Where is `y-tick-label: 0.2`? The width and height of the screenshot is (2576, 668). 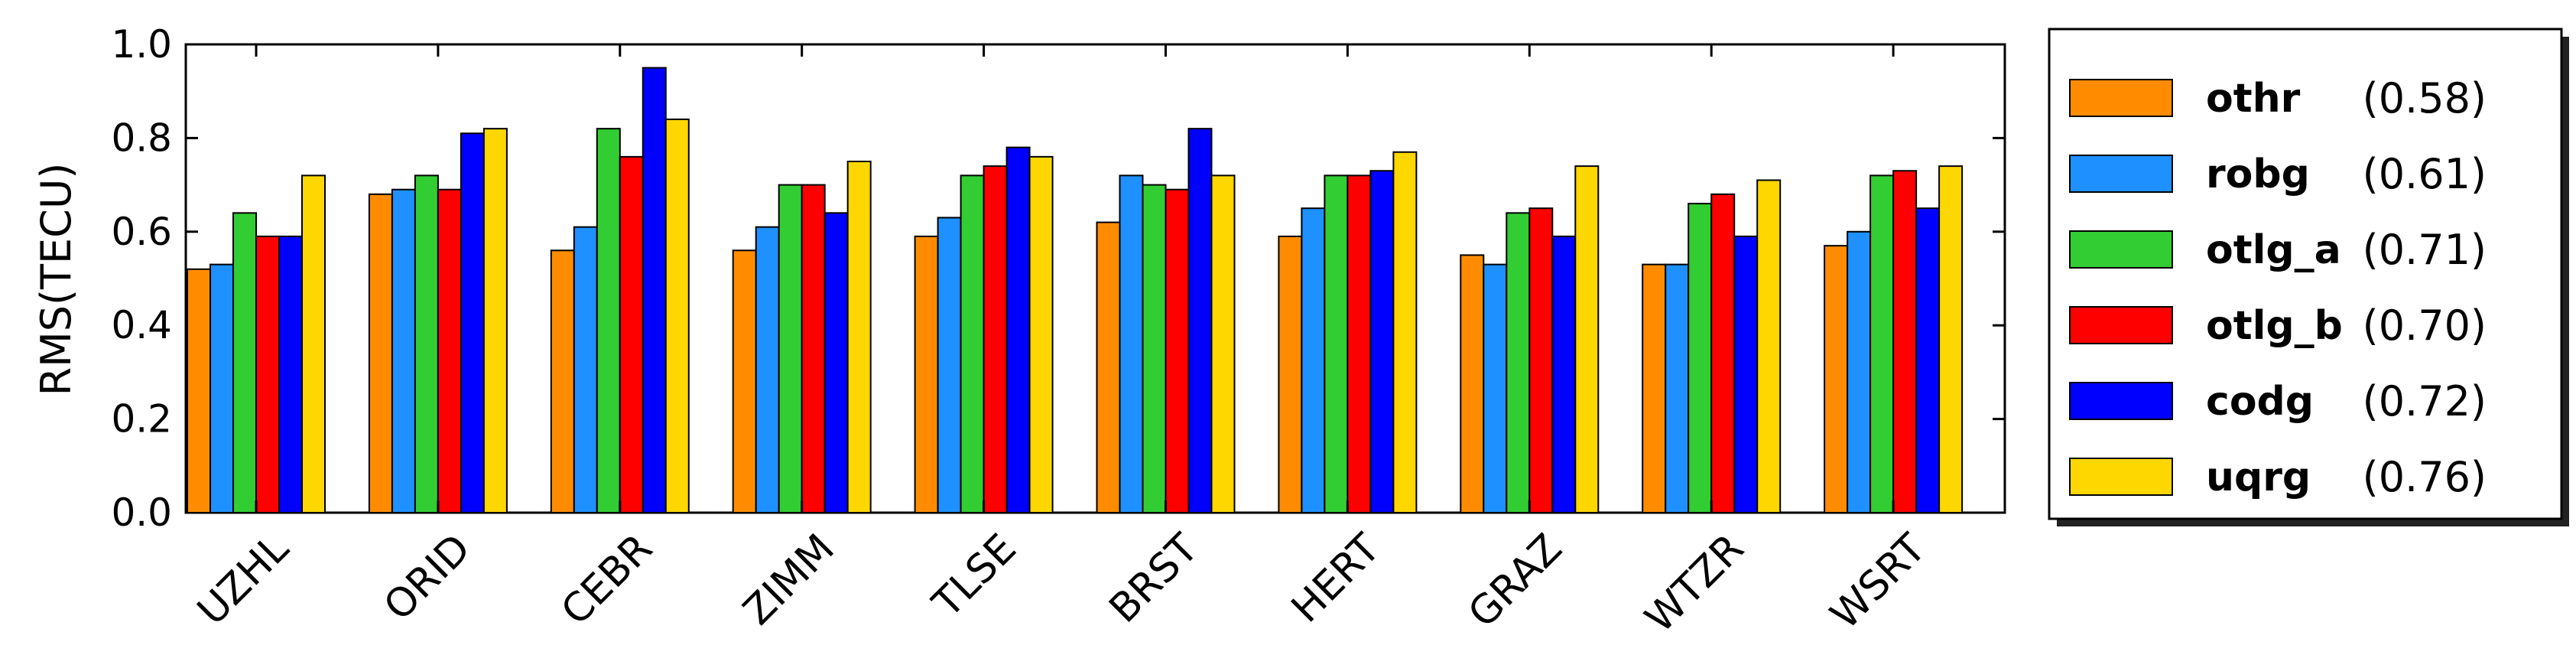
y-tick-label: 0.2 is located at coordinates (141, 419).